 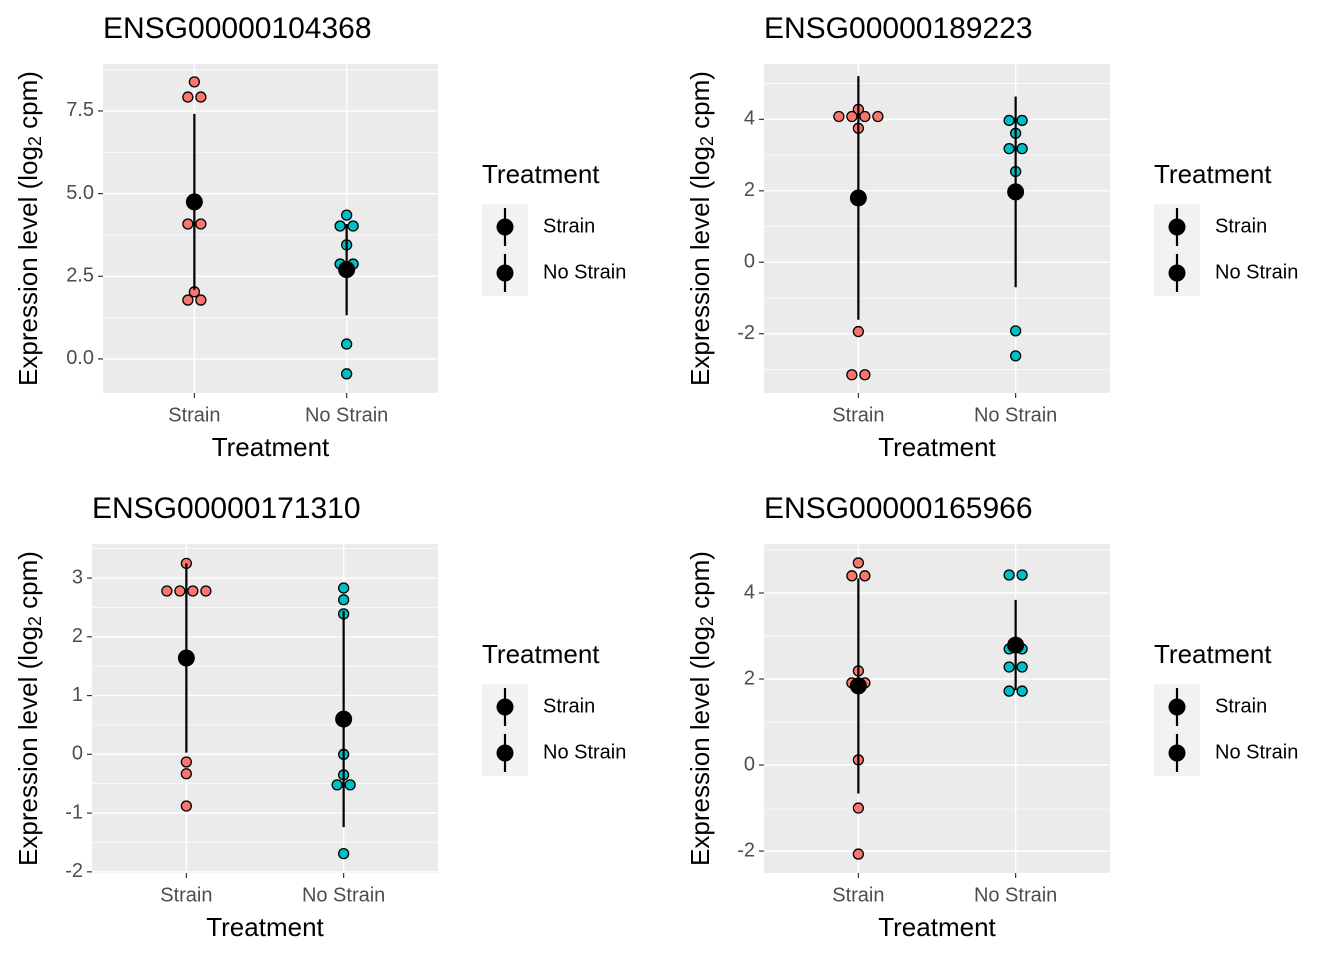 What do you see at coordinates (80, 110) in the screenshot?
I see `y-tick-label: 7.5` at bounding box center [80, 110].